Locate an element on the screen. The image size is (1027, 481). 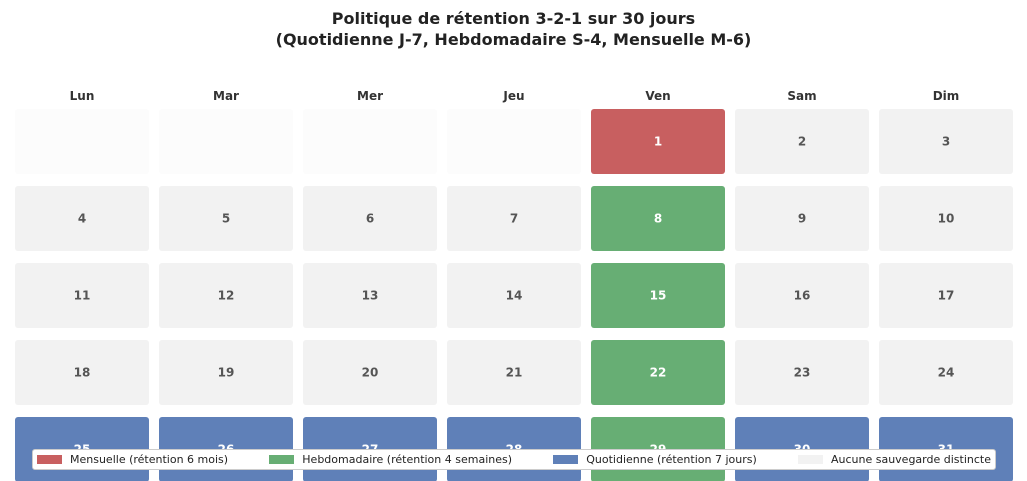
day-number: 21 is located at coordinates (514, 373).